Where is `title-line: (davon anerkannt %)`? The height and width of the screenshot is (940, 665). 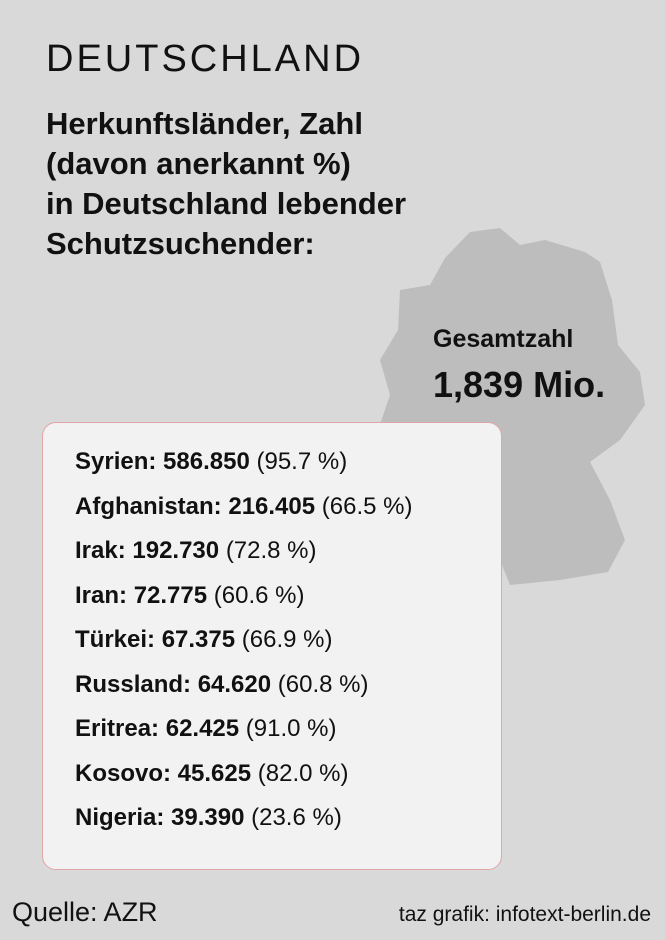 title-line: (davon anerkannt %) is located at coordinates (198, 163).